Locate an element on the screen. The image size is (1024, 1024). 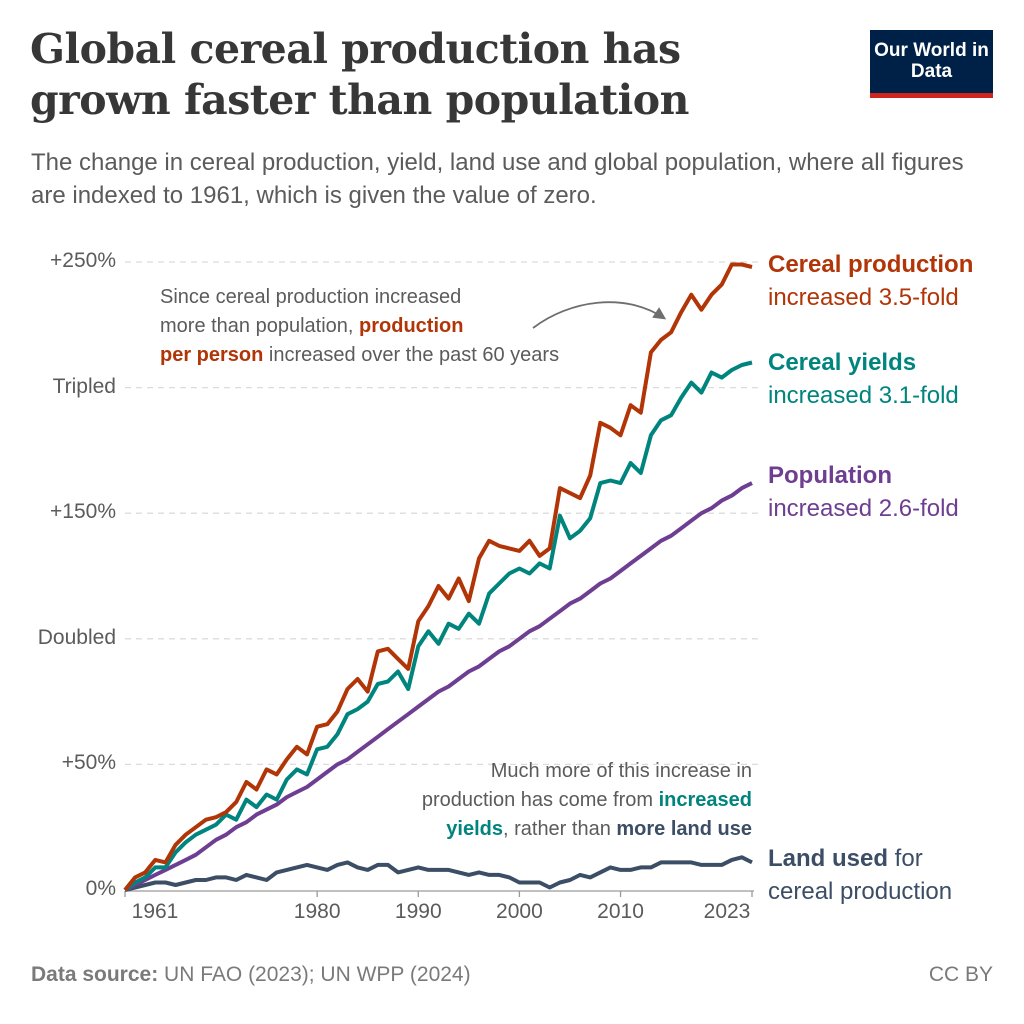
annotation-line: more than population, production is located at coordinates (345, 326).